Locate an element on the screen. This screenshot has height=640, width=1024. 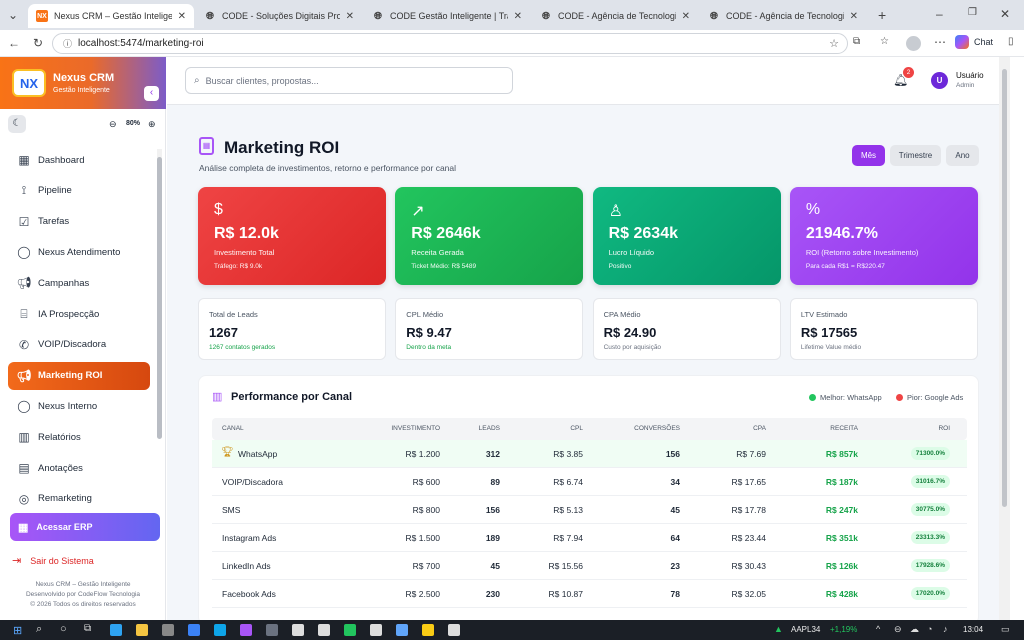
search-icon: ⌕ is located at coordinates (39, 629).